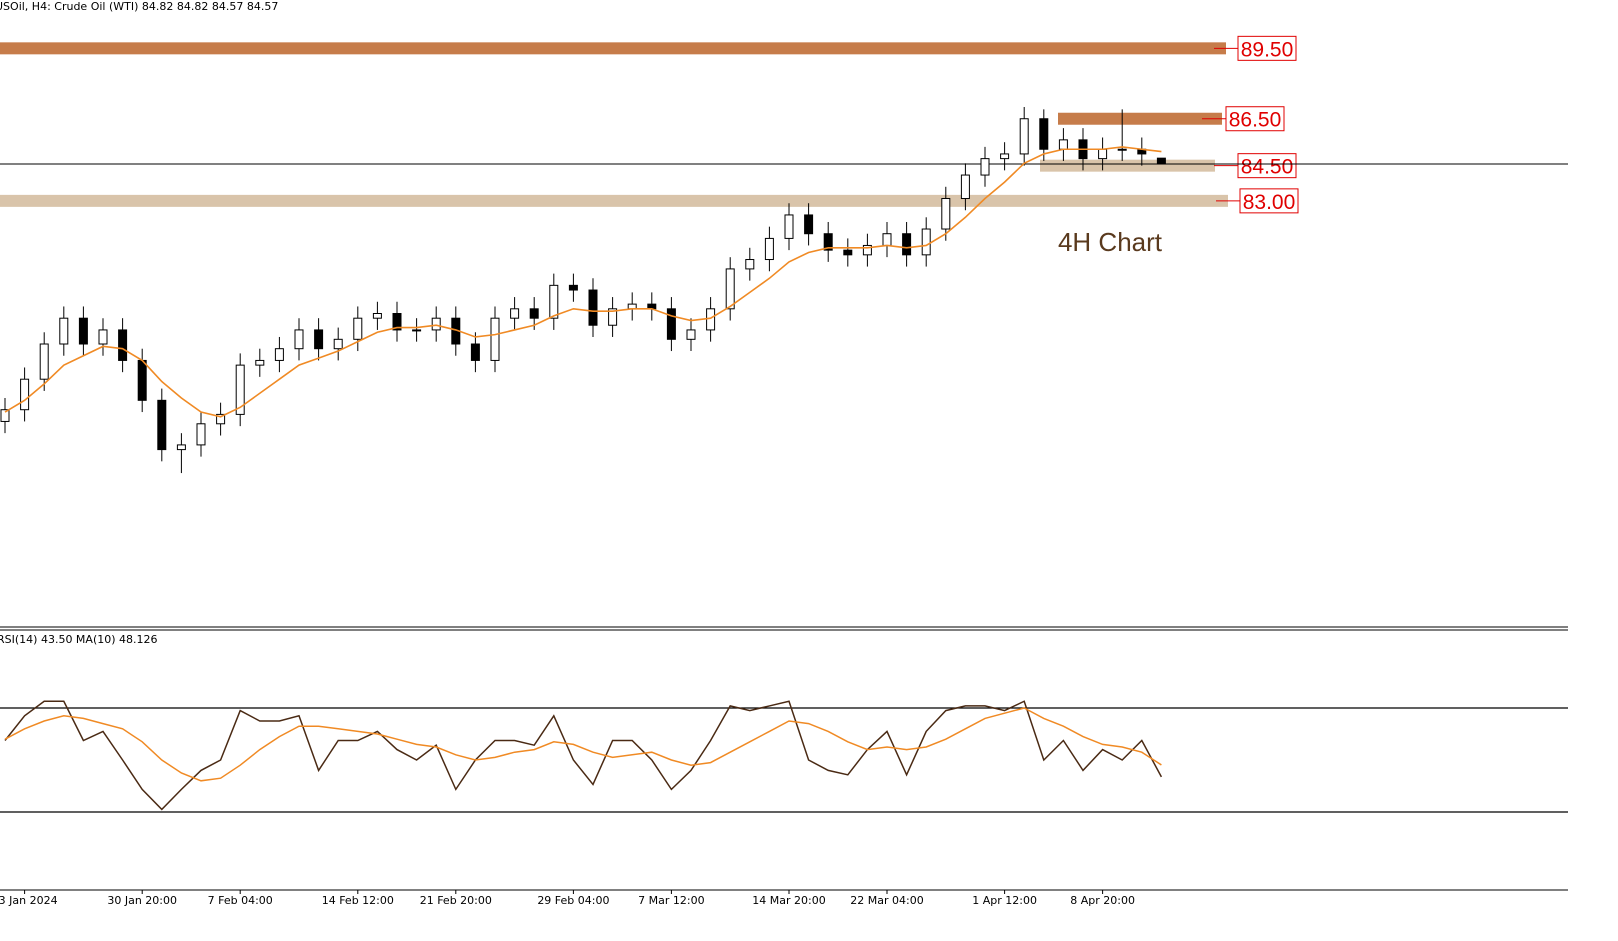  I want to click on level-label: 84.50, so click(1267, 167).